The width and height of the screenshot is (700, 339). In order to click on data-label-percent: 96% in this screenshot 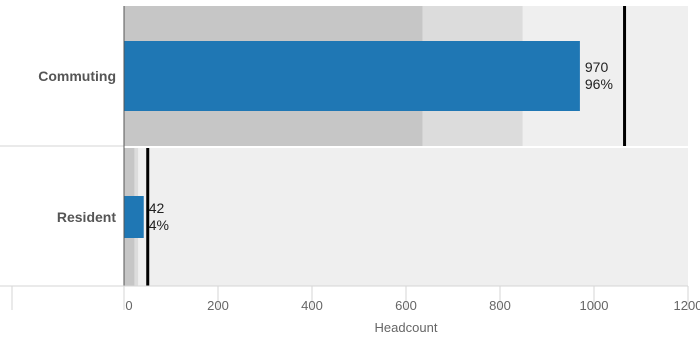, I will do `click(599, 84)`.